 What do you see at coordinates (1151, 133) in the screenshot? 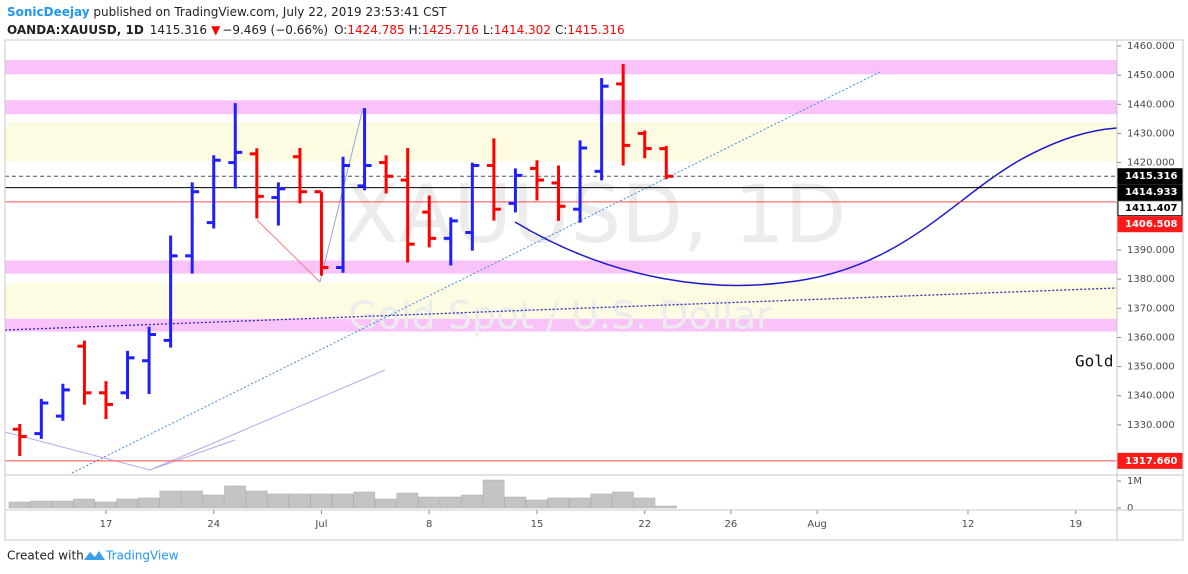
I see `y-tick-label: 1430.000` at bounding box center [1151, 133].